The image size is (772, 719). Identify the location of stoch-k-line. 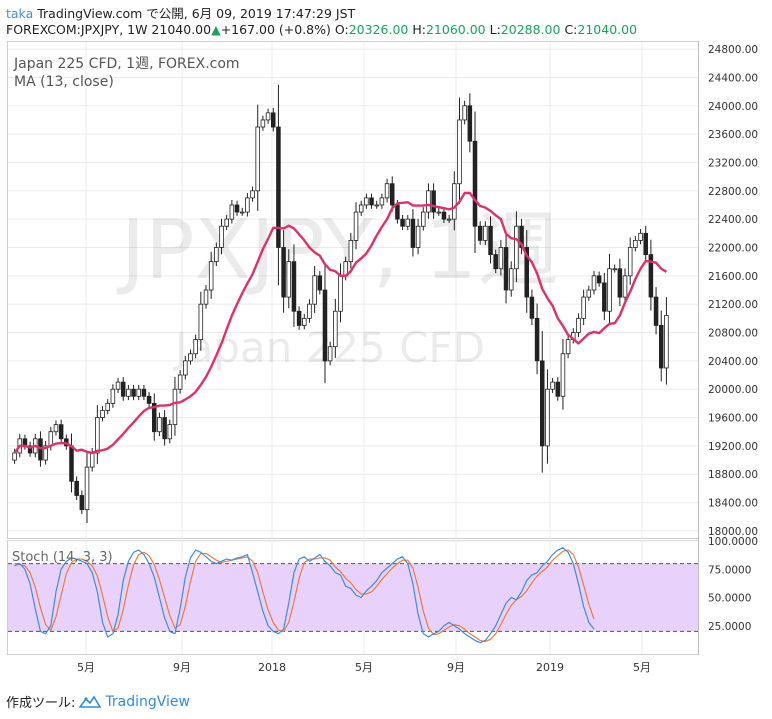
(304, 595).